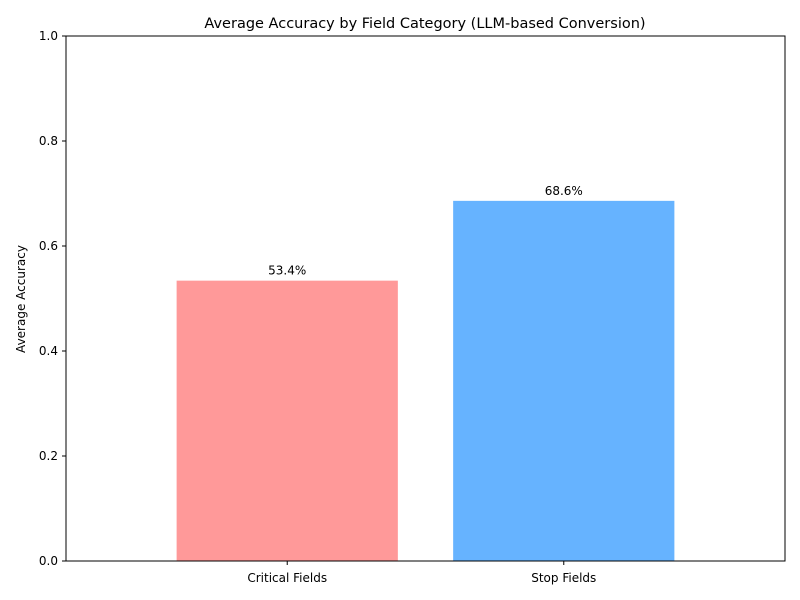 The image size is (800, 600). Describe the element at coordinates (48, 456) in the screenshot. I see `y-tick-label: 0.2` at that location.